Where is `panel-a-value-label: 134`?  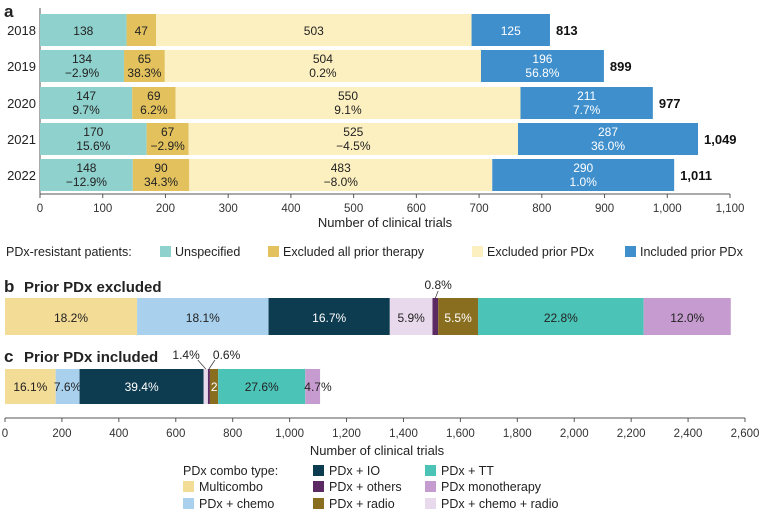 panel-a-value-label: 134 is located at coordinates (82, 59).